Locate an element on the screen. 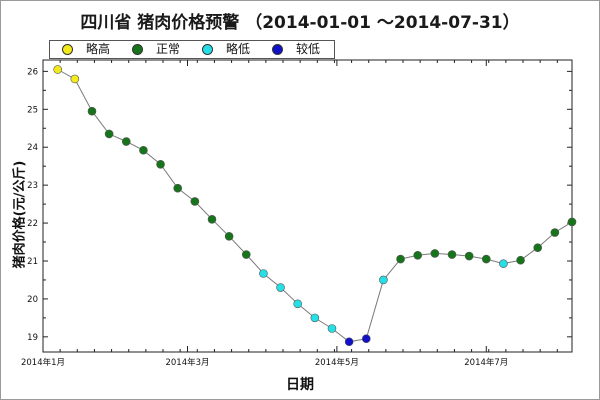 This screenshot has width=600, height=400. y-tick-label: 21 is located at coordinates (32, 262).